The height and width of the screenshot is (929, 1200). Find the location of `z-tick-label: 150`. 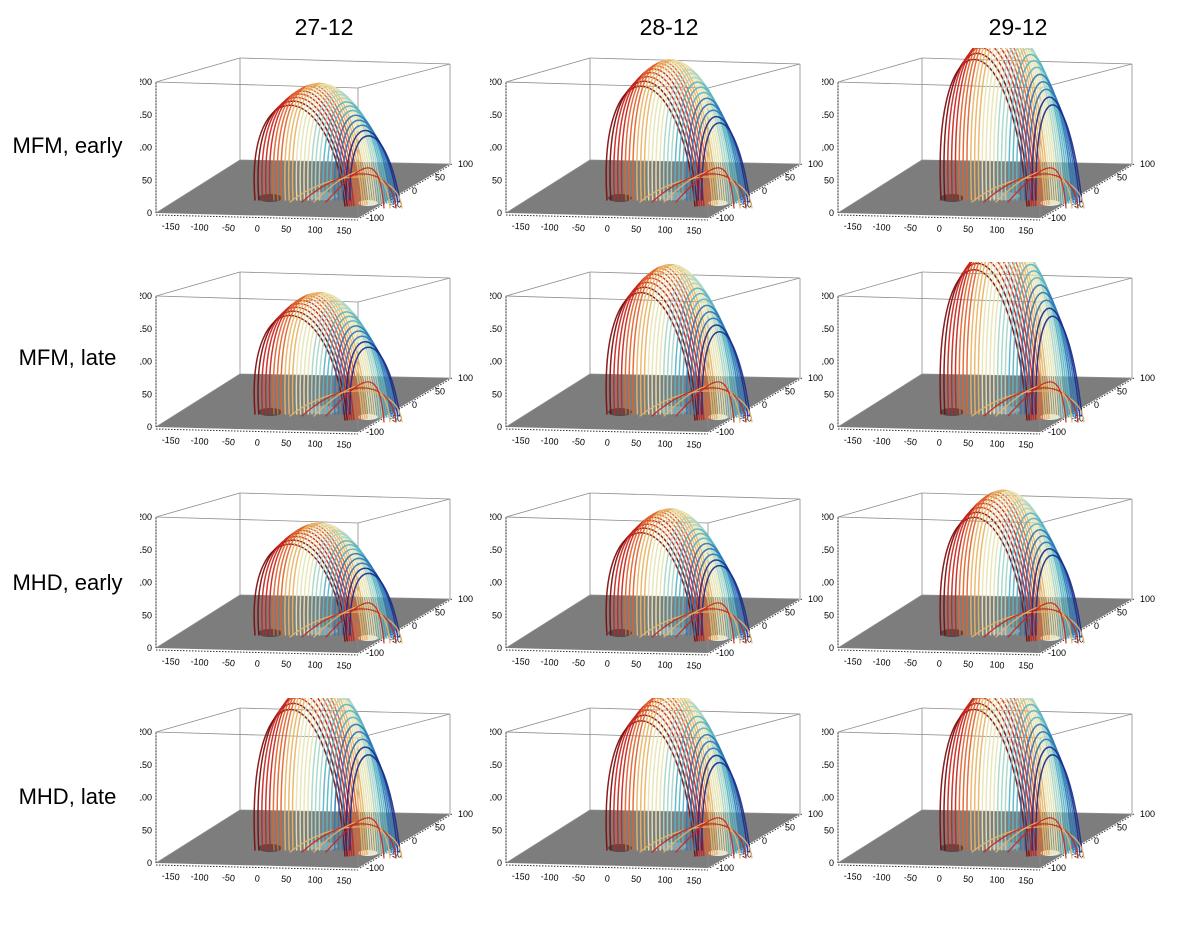

z-tick-label: 150 is located at coordinates (146, 329).